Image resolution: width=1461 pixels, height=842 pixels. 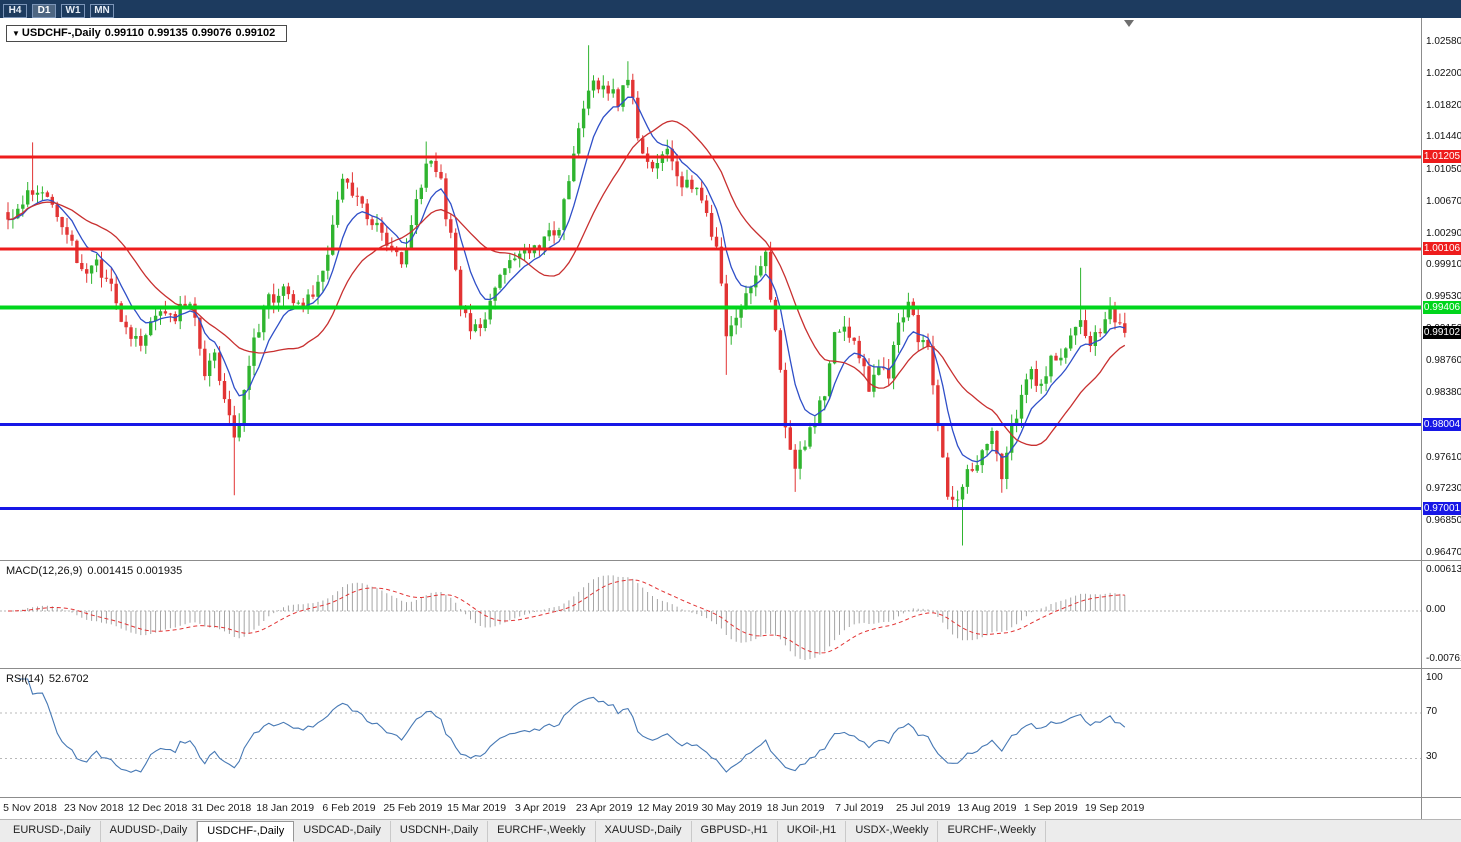 I want to click on timeframe-toolbar: H4 D1 W1 MN, so click(x=730, y=9).